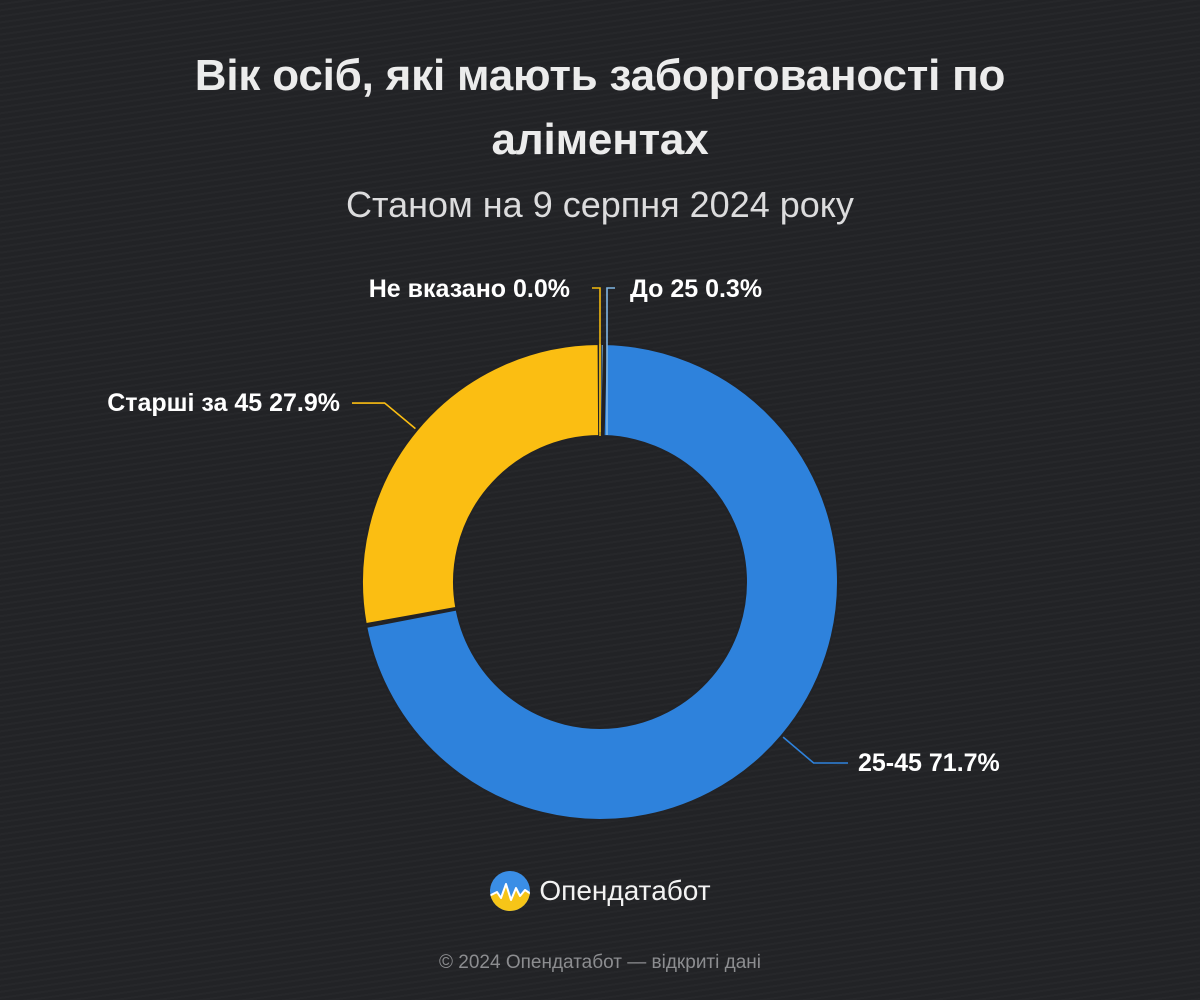  What do you see at coordinates (600, 204) in the screenshot?
I see `chart-subtitle: Станом на 9 серпня 2024 року` at bounding box center [600, 204].